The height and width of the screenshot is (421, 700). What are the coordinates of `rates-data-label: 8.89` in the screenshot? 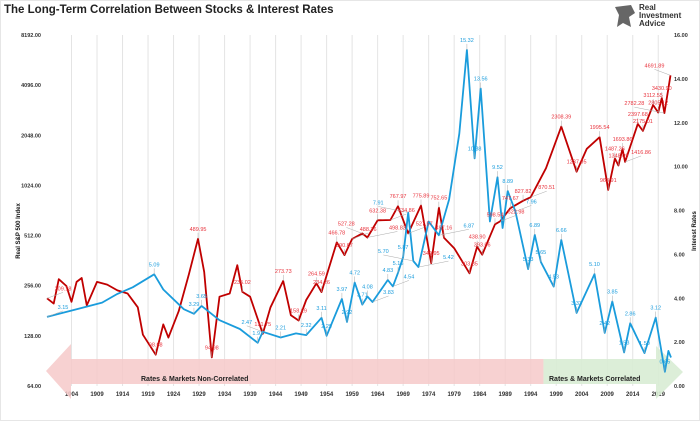 It's located at (507, 182).